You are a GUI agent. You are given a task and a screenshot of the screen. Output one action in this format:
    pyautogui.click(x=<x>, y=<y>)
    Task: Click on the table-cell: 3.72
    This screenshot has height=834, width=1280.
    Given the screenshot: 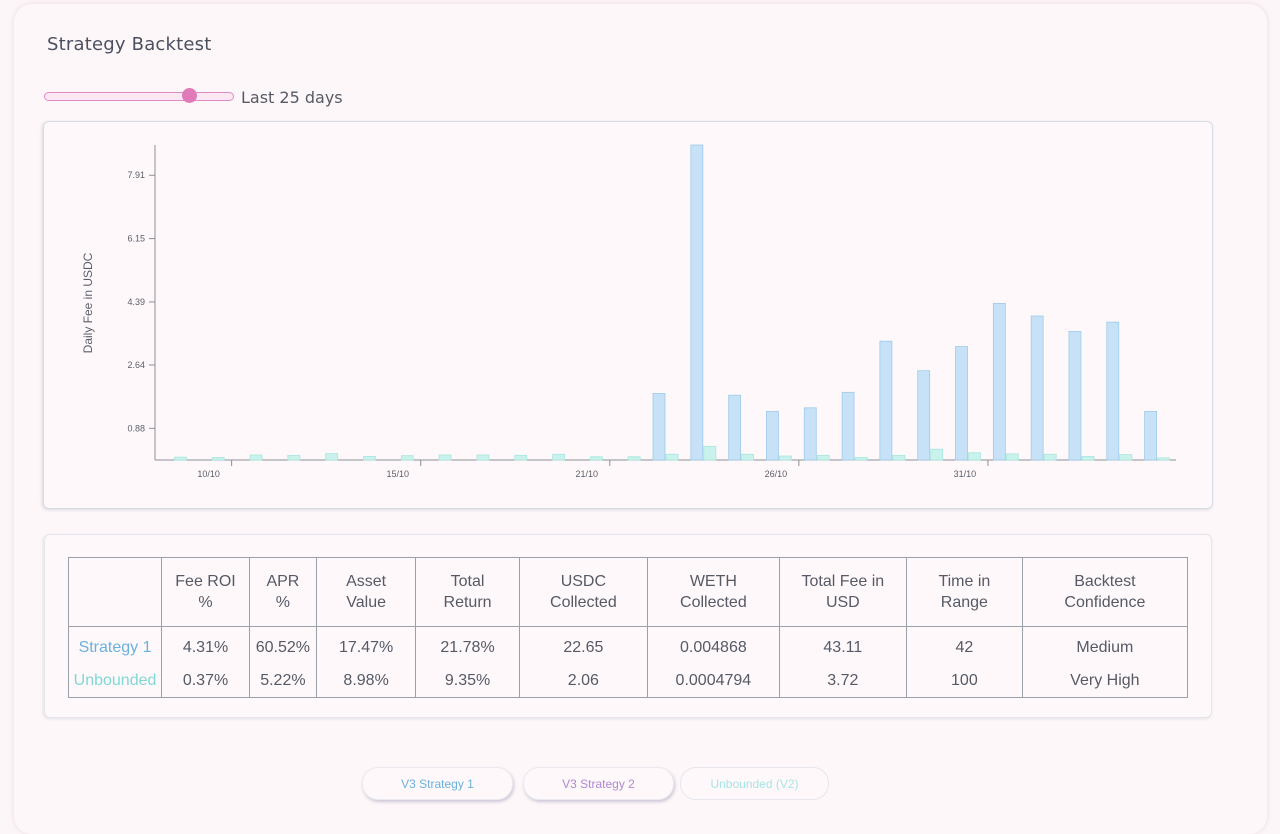 What is the action you would take?
    pyautogui.click(x=843, y=681)
    